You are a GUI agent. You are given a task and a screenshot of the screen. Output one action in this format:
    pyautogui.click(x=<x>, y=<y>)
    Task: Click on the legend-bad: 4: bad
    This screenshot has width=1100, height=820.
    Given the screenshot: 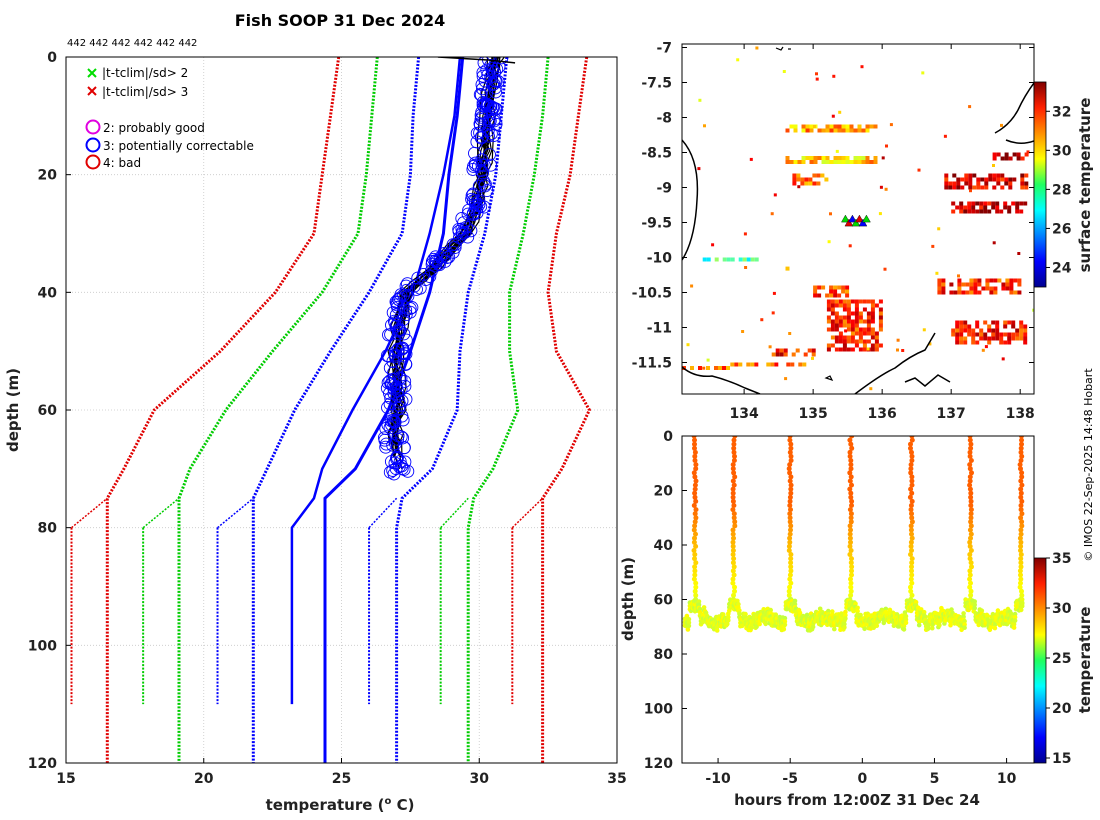 What is the action you would take?
    pyautogui.click(x=113, y=162)
    